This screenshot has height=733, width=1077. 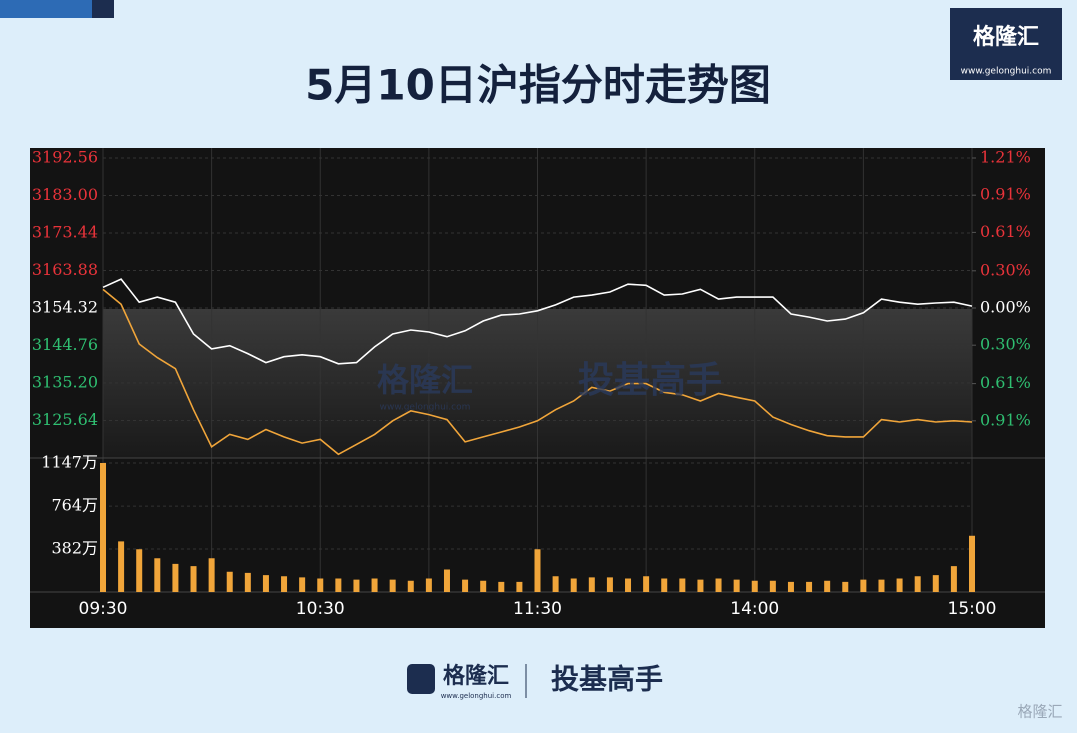 What do you see at coordinates (1006, 37) in the screenshot?
I see `logo-brand: 格隆汇` at bounding box center [1006, 37].